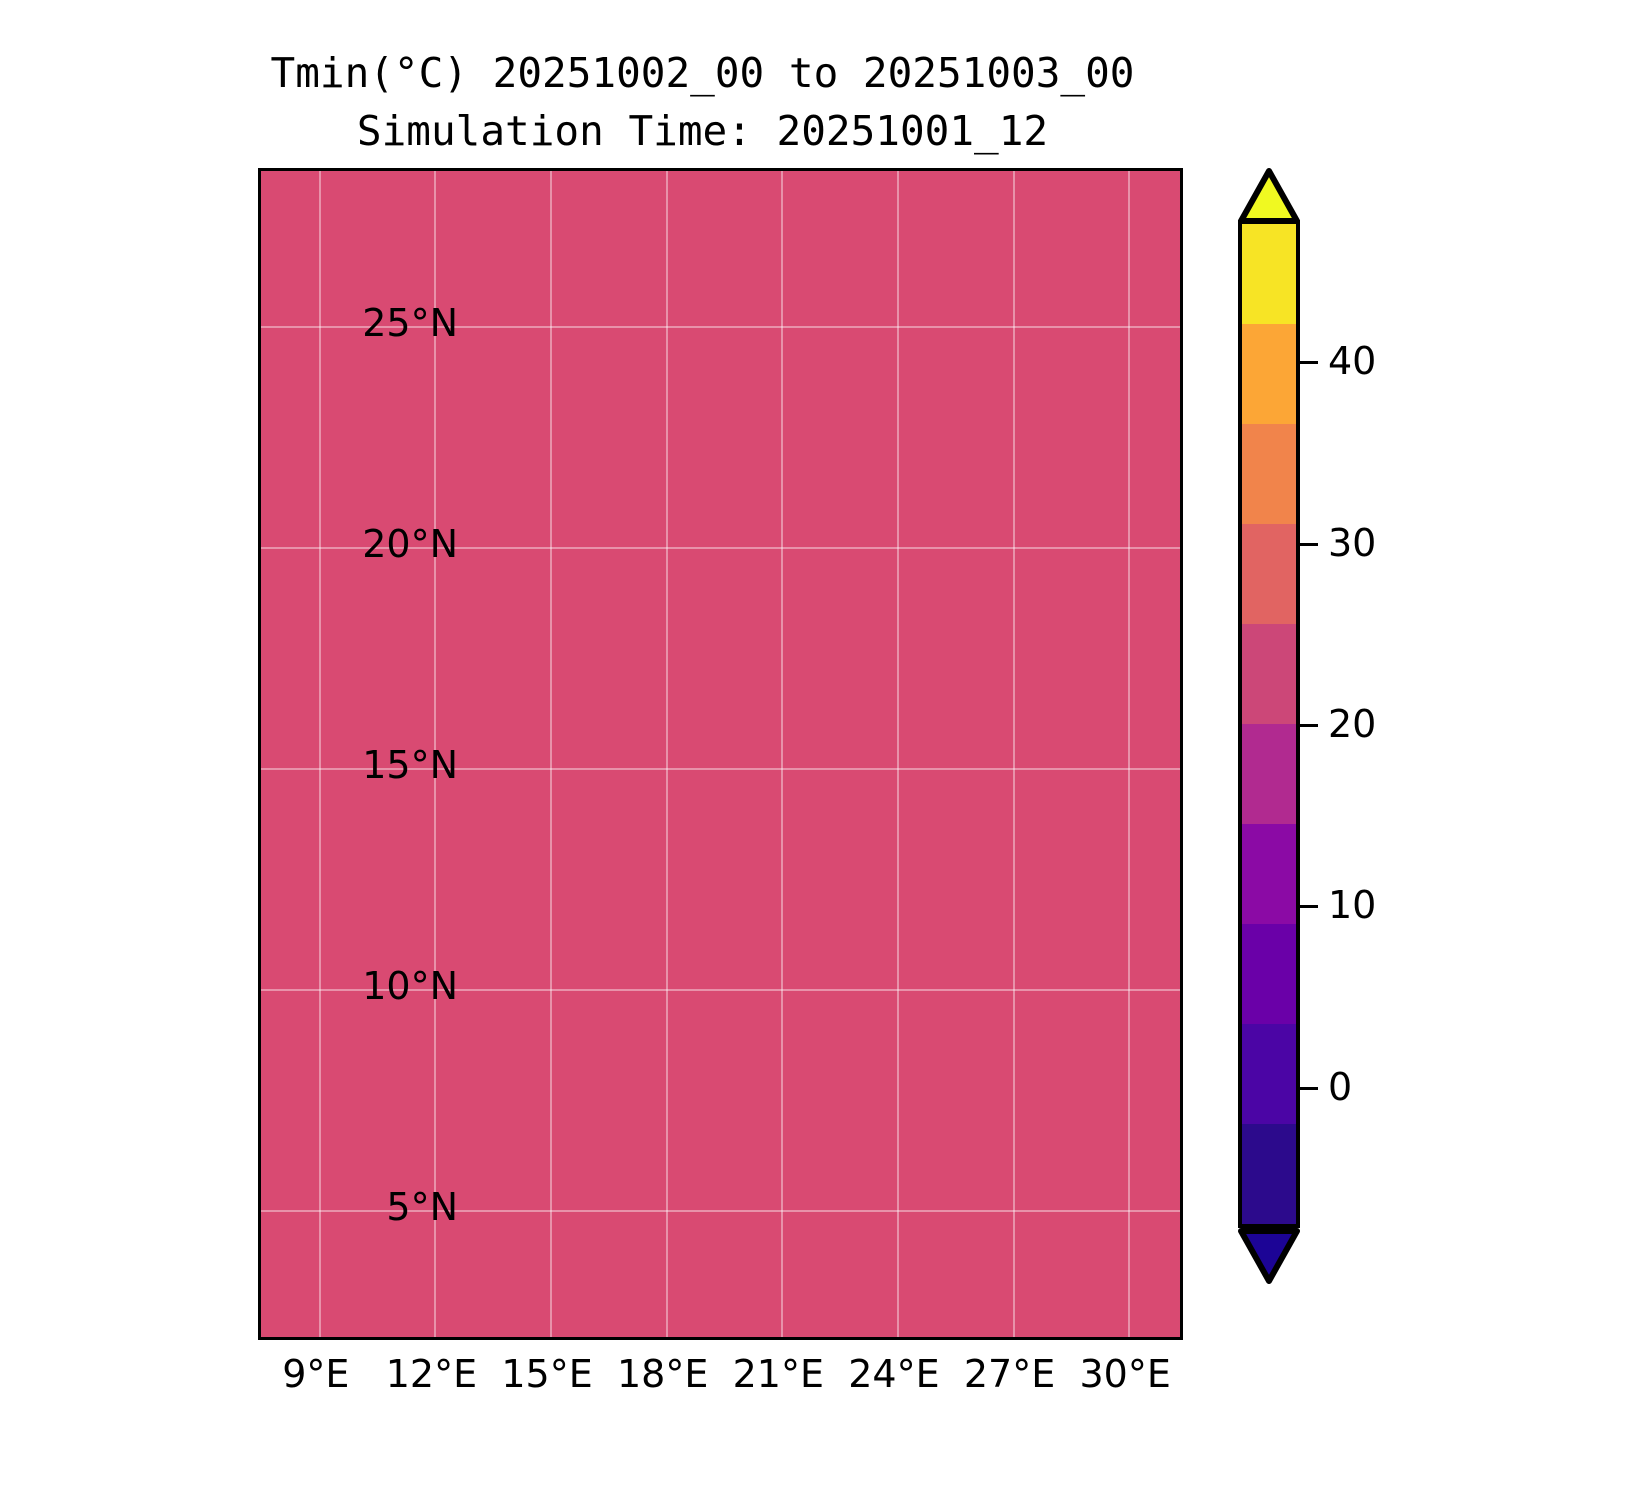 Image resolution: width=1650 pixels, height=1500 pixels. What do you see at coordinates (547, 1374) in the screenshot?
I see `longitude-tick-15°E: 15°E` at bounding box center [547, 1374].